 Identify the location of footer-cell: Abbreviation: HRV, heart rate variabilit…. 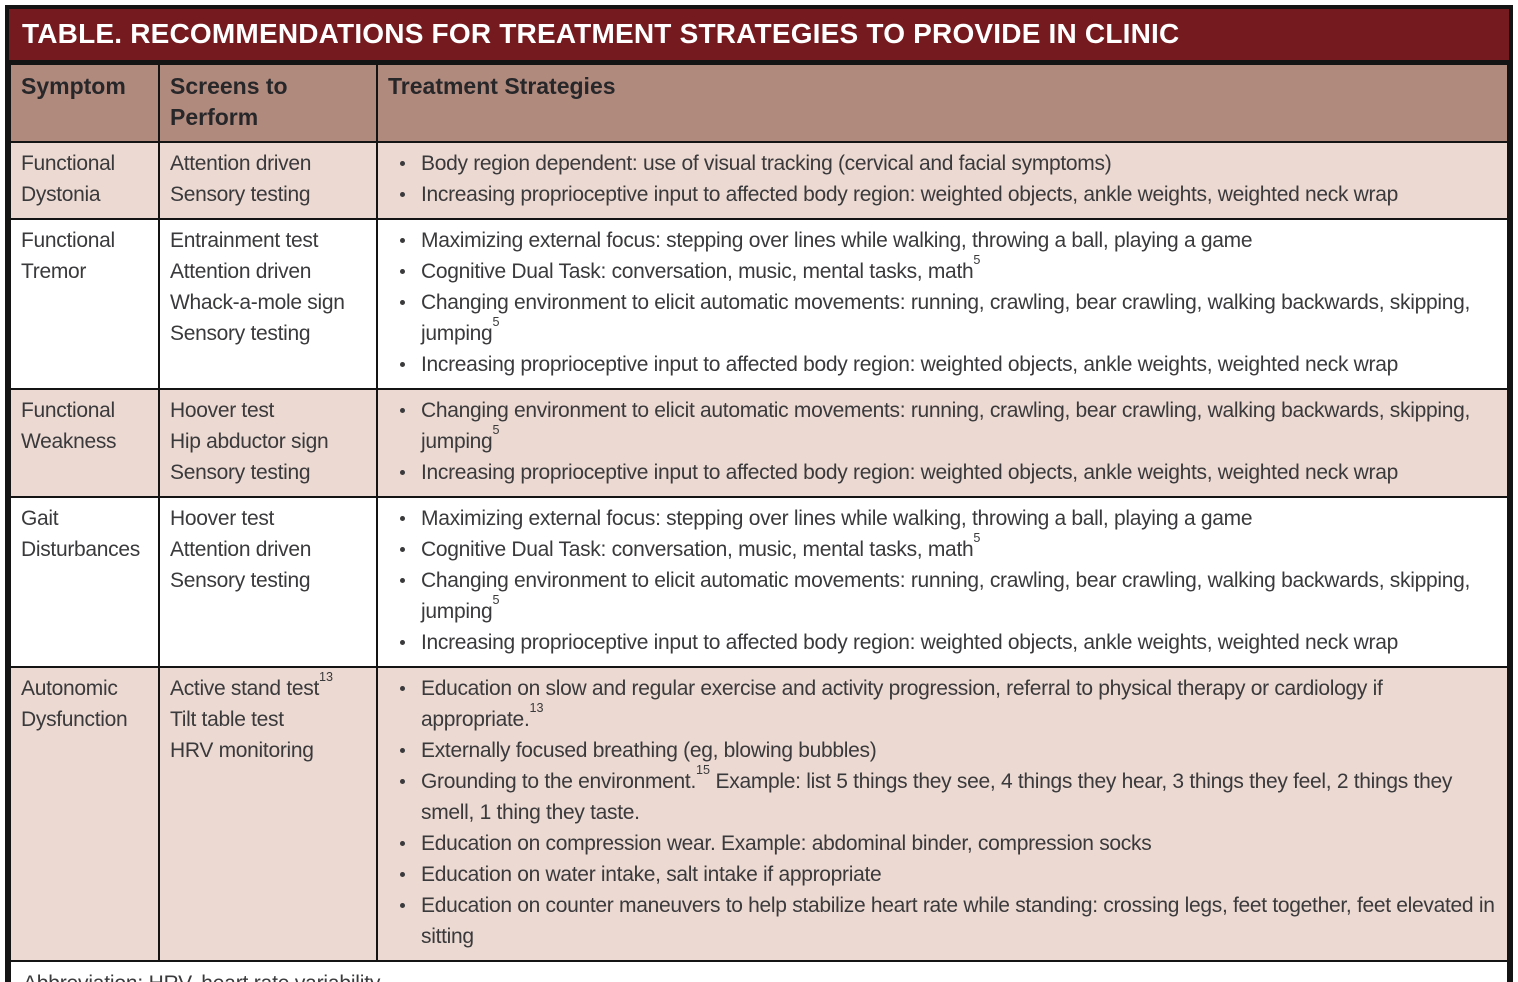
(759, 971).